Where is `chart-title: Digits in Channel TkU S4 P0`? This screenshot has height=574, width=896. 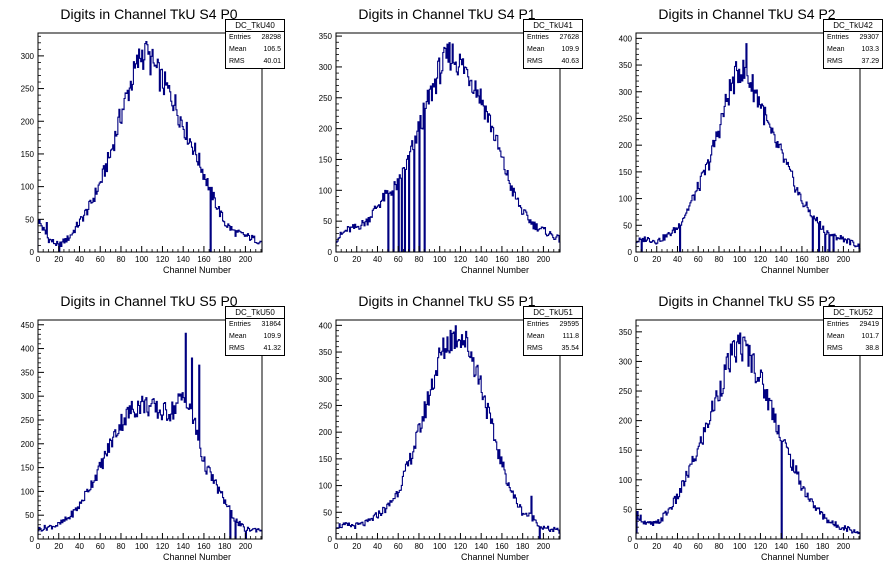
chart-title: Digits in Channel TkU S4 P0 is located at coordinates (149, 14).